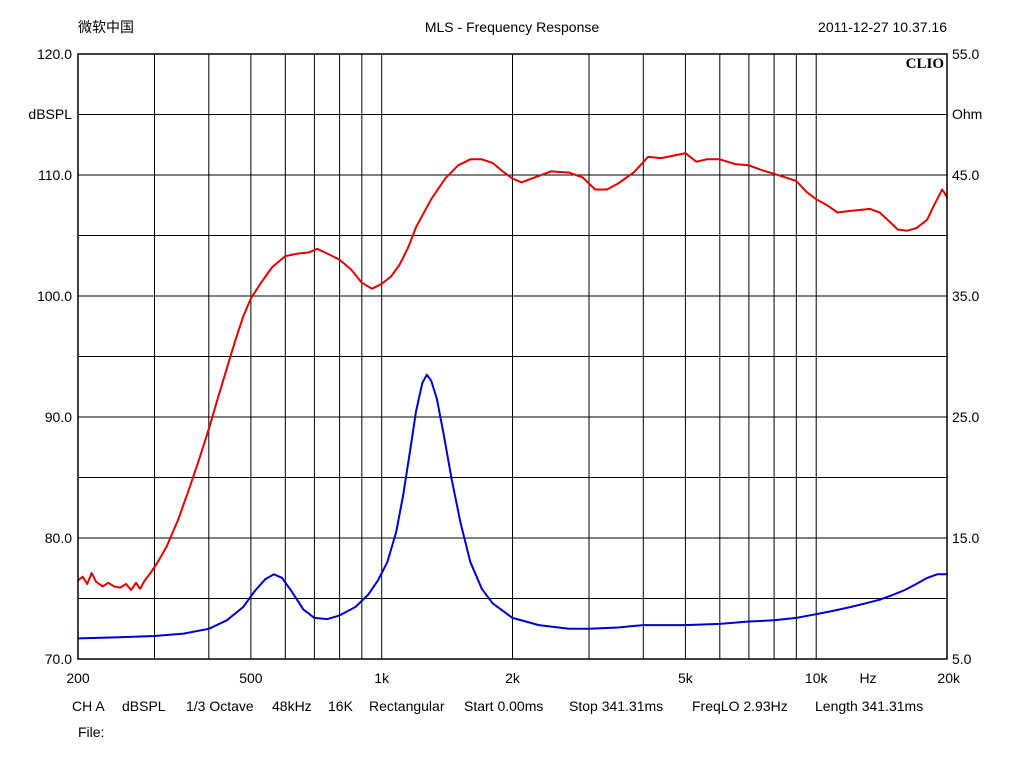 Image resolution: width=1024 pixels, height=768 pixels. What do you see at coordinates (54, 296) in the screenshot?
I see `left-tick-label: 100.0` at bounding box center [54, 296].